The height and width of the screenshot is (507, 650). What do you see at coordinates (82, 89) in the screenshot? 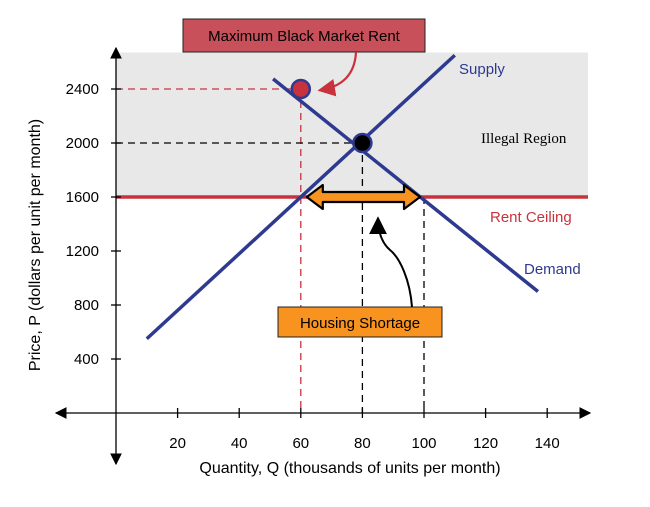
I see `y-tick-label: 2400` at bounding box center [82, 89].